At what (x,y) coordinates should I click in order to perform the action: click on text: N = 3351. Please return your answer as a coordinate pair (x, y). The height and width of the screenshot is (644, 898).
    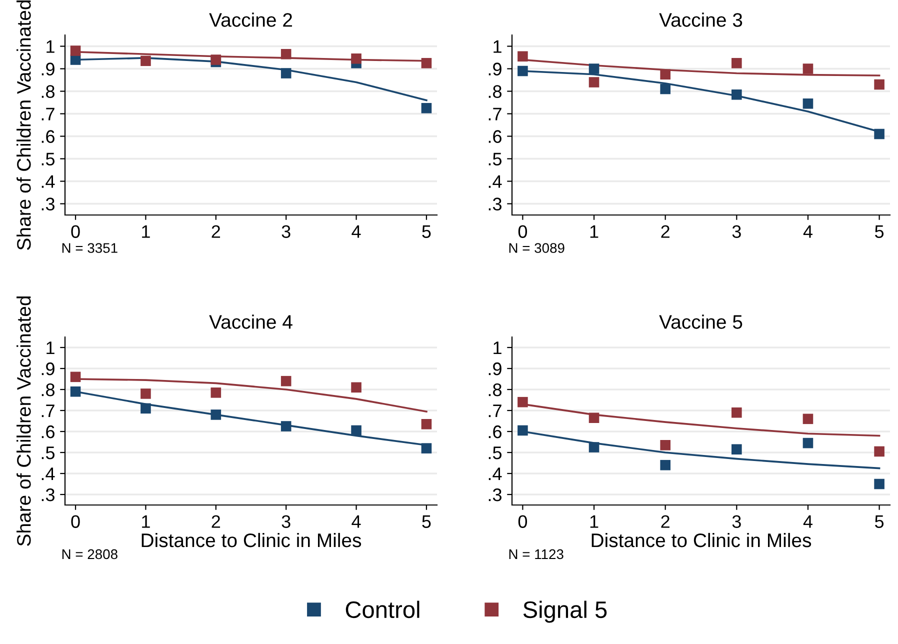
    Looking at the image, I should click on (90, 248).